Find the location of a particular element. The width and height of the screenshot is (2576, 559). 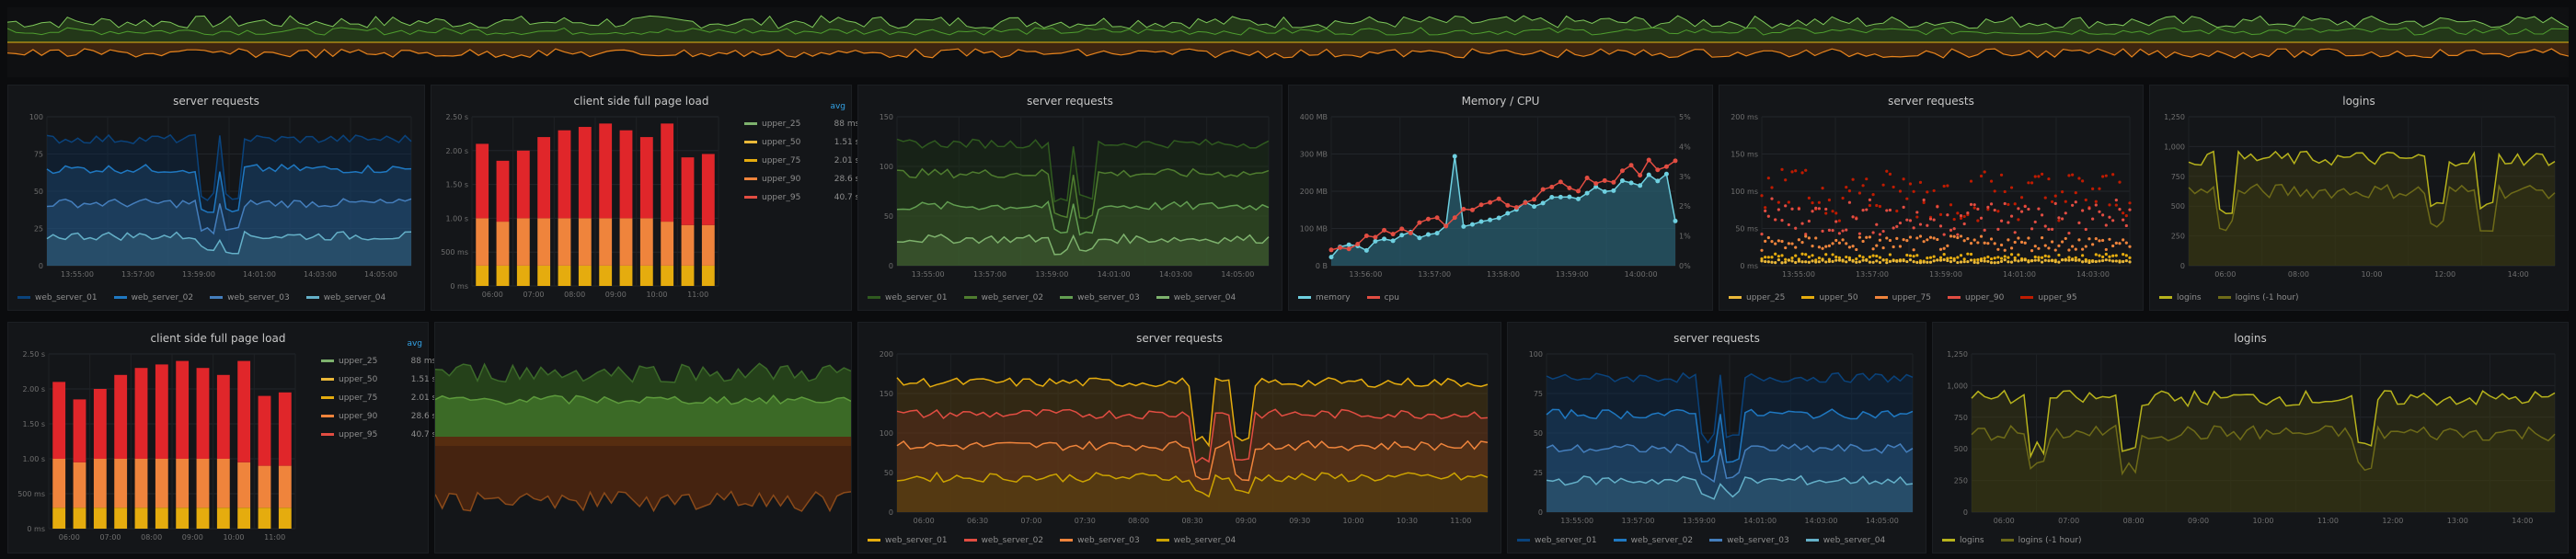

legend-item: upper_90 is located at coordinates (1975, 298).